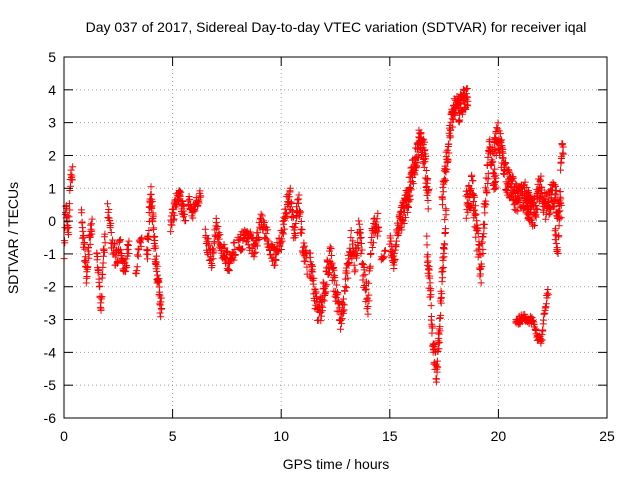 The height and width of the screenshot is (480, 640). What do you see at coordinates (50, 254) in the screenshot?
I see `y-tick-label: -1` at bounding box center [50, 254].